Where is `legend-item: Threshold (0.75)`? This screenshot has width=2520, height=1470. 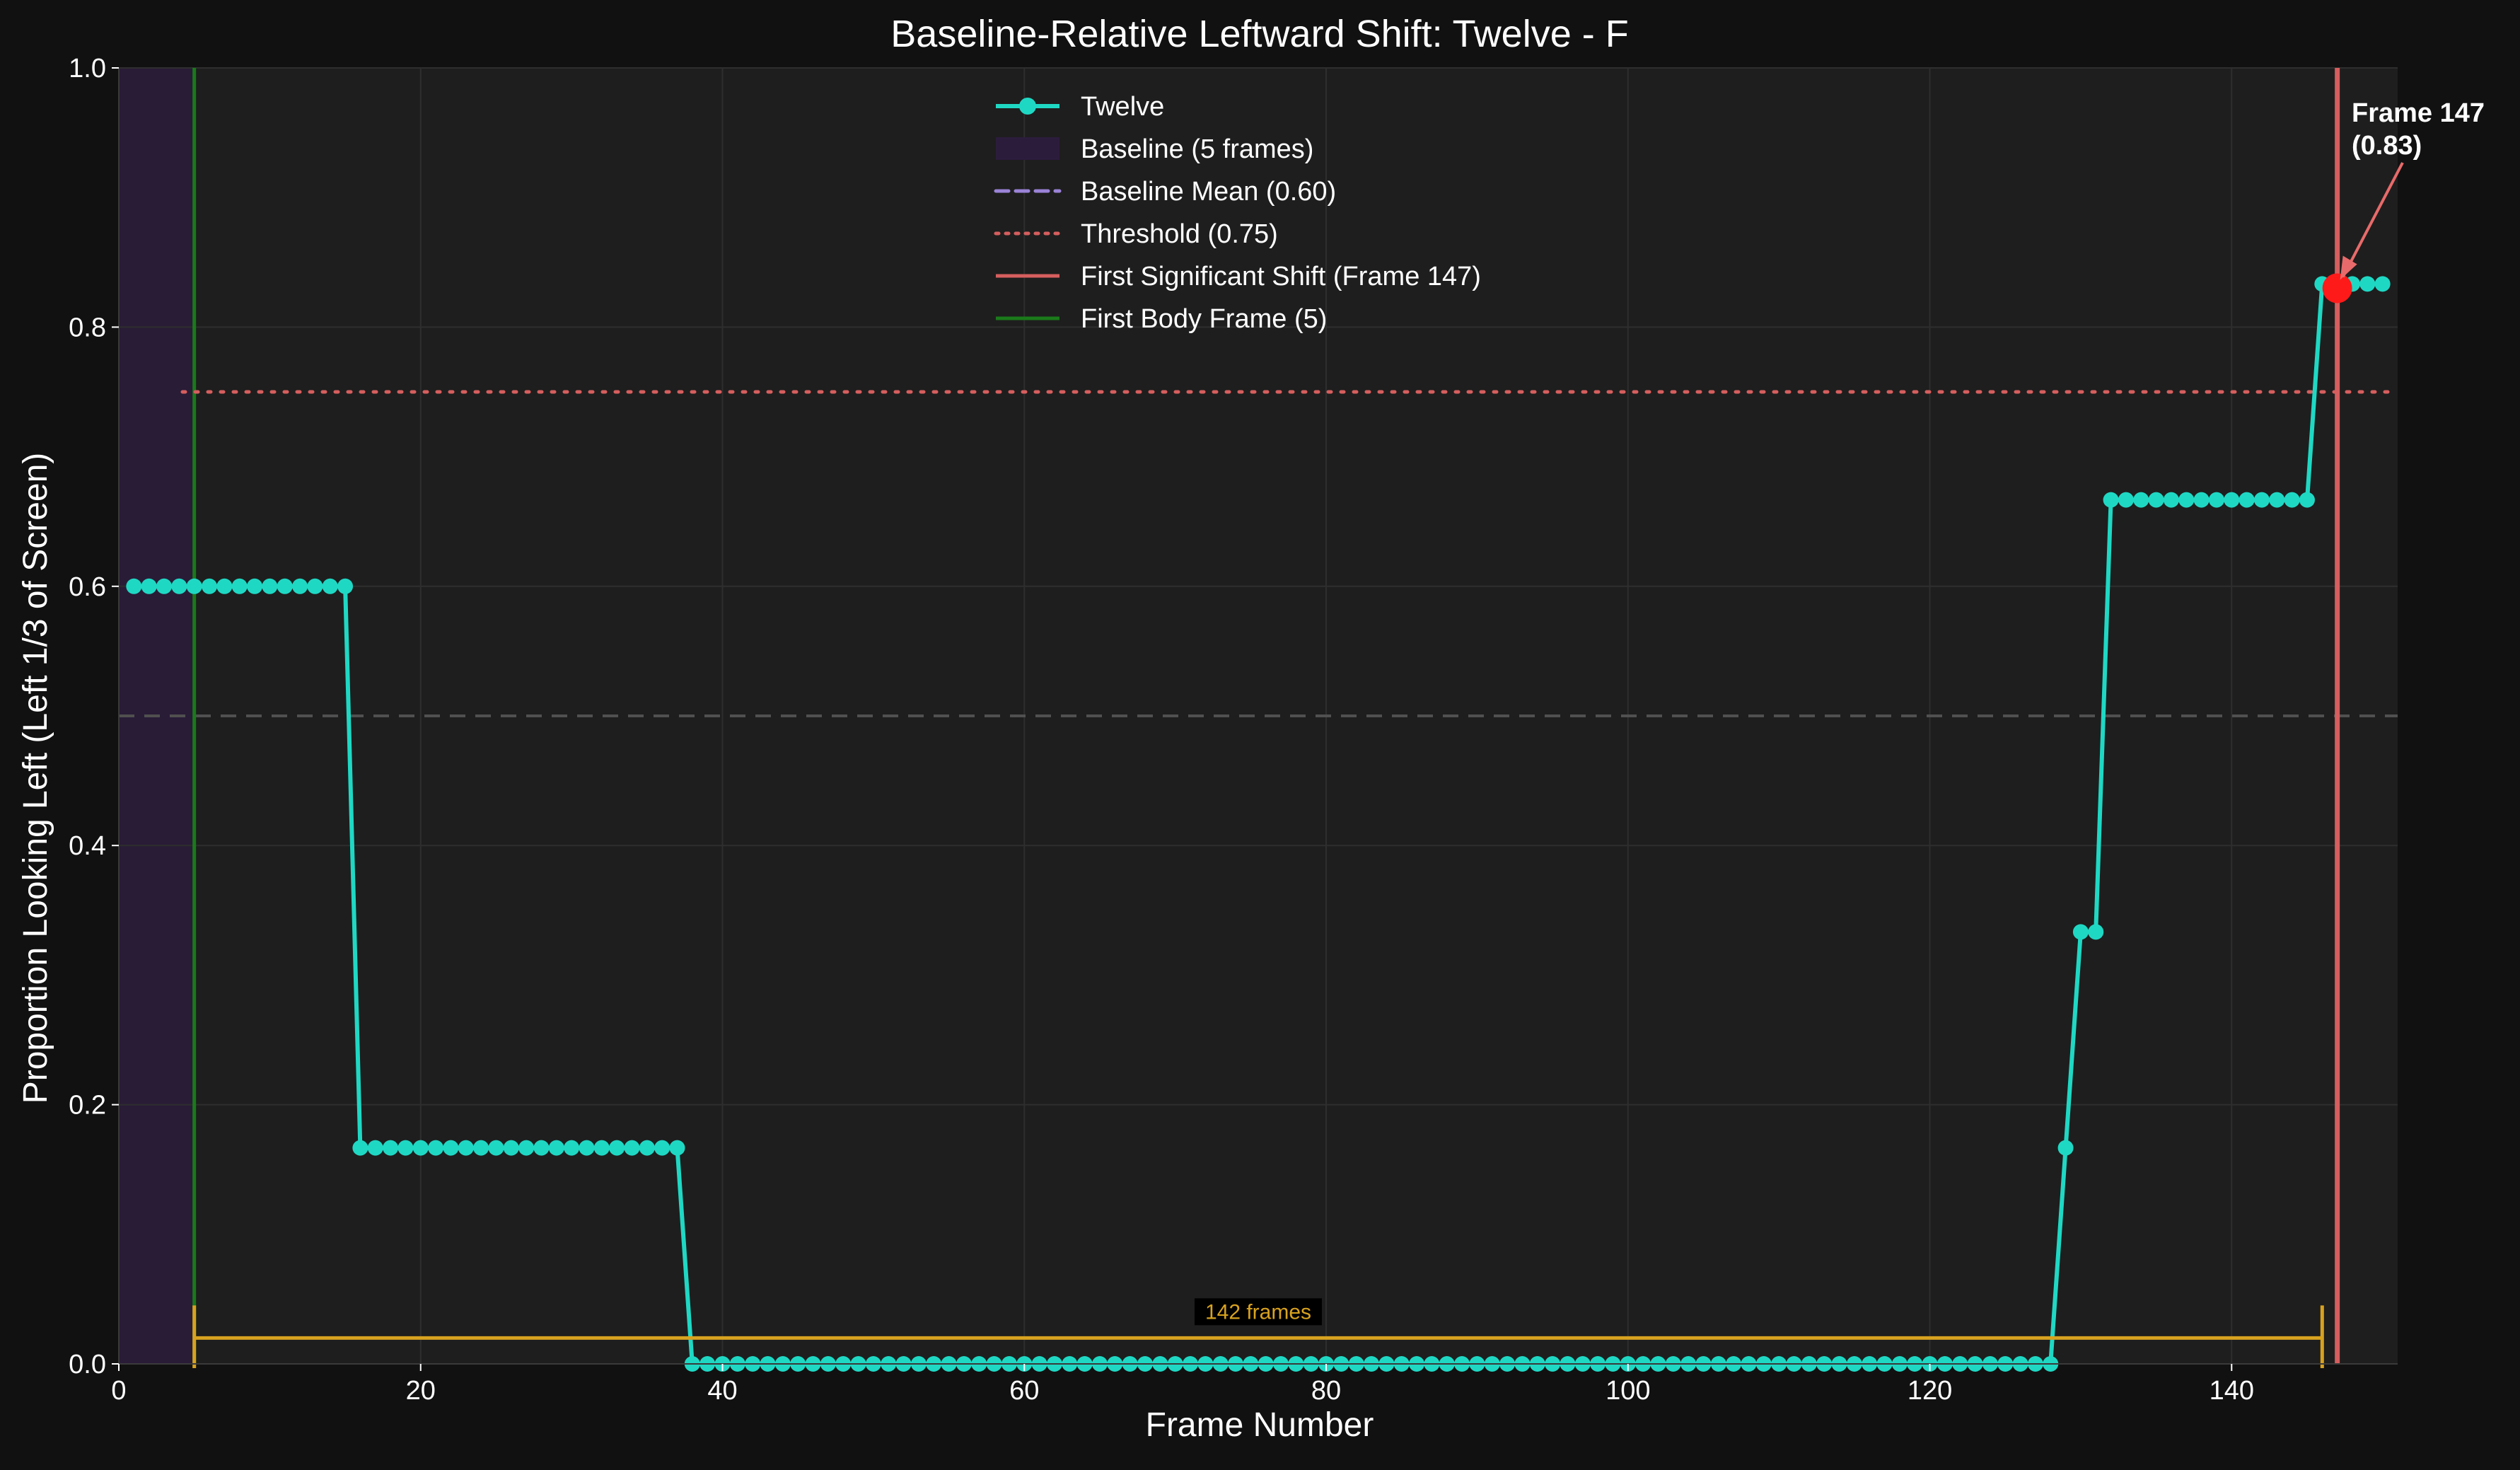 legend-item: Threshold (0.75) is located at coordinates (1136, 234).